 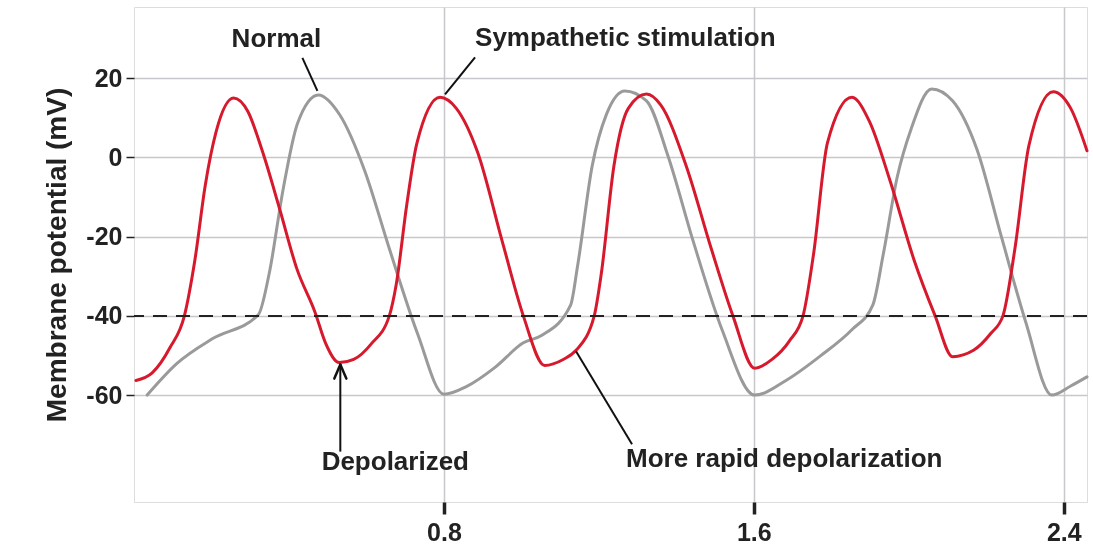 What do you see at coordinates (276, 37) in the screenshot?
I see `annotation: Normal` at bounding box center [276, 37].